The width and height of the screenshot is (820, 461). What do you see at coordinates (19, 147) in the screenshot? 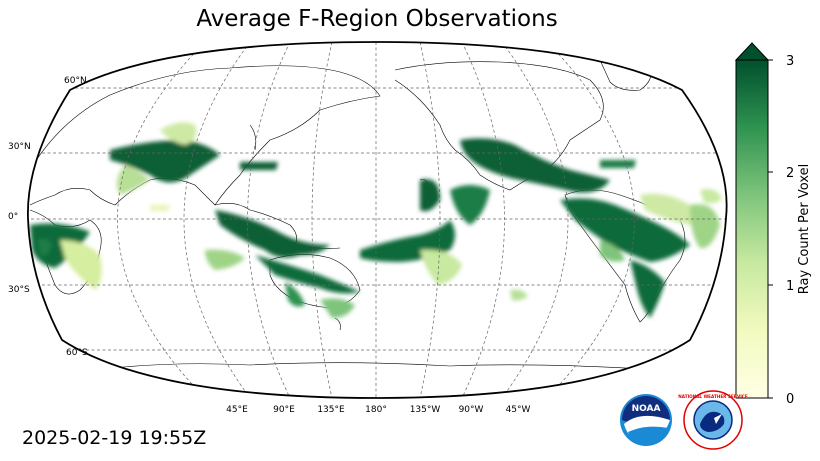
I see `lat-label-30n: 30°N` at bounding box center [19, 147].